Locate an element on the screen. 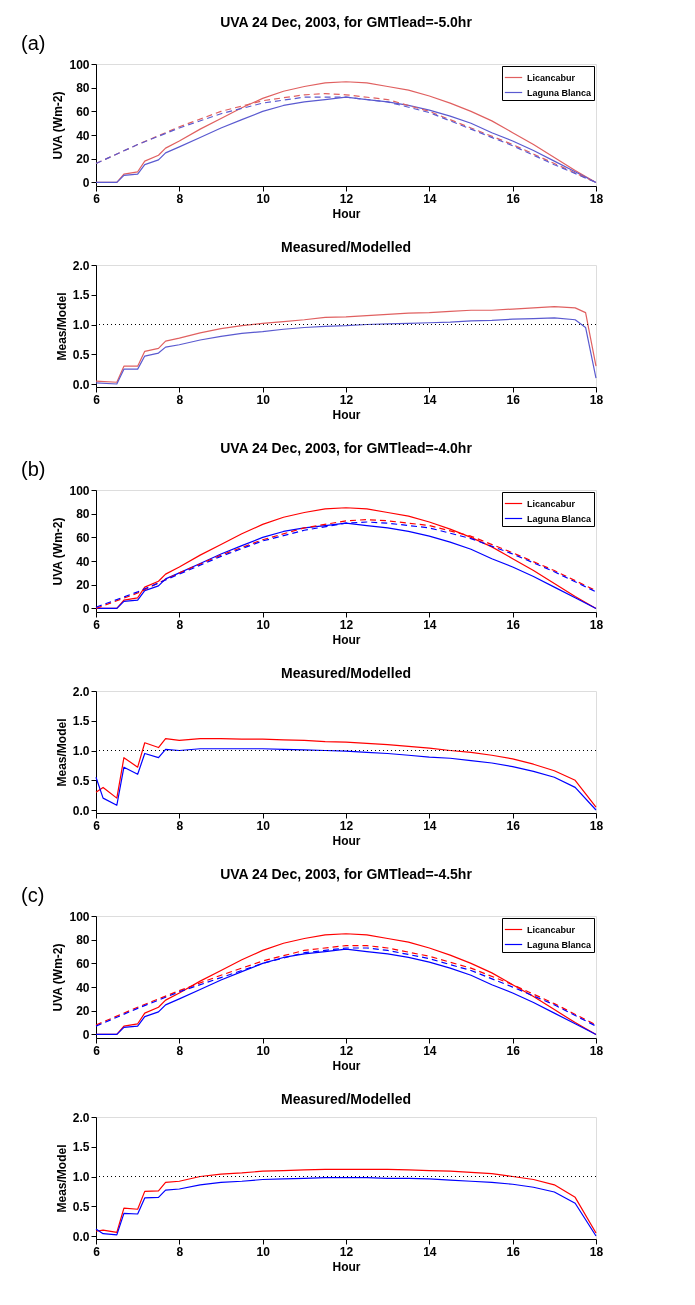 The width and height of the screenshot is (695, 1305). text: (c) is located at coordinates (33, 895).